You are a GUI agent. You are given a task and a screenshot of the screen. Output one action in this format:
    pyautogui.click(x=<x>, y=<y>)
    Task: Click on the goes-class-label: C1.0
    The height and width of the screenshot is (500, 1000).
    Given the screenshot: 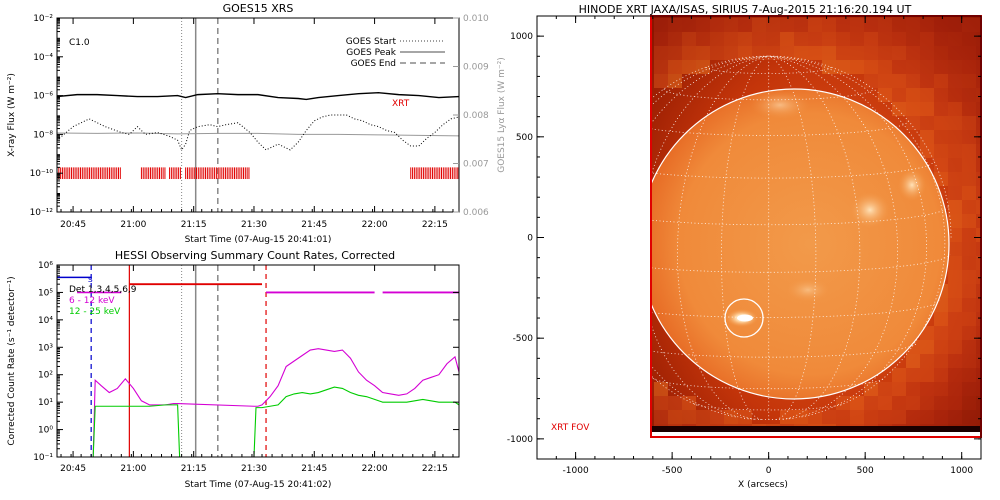 What is the action you would take?
    pyautogui.click(x=79, y=43)
    